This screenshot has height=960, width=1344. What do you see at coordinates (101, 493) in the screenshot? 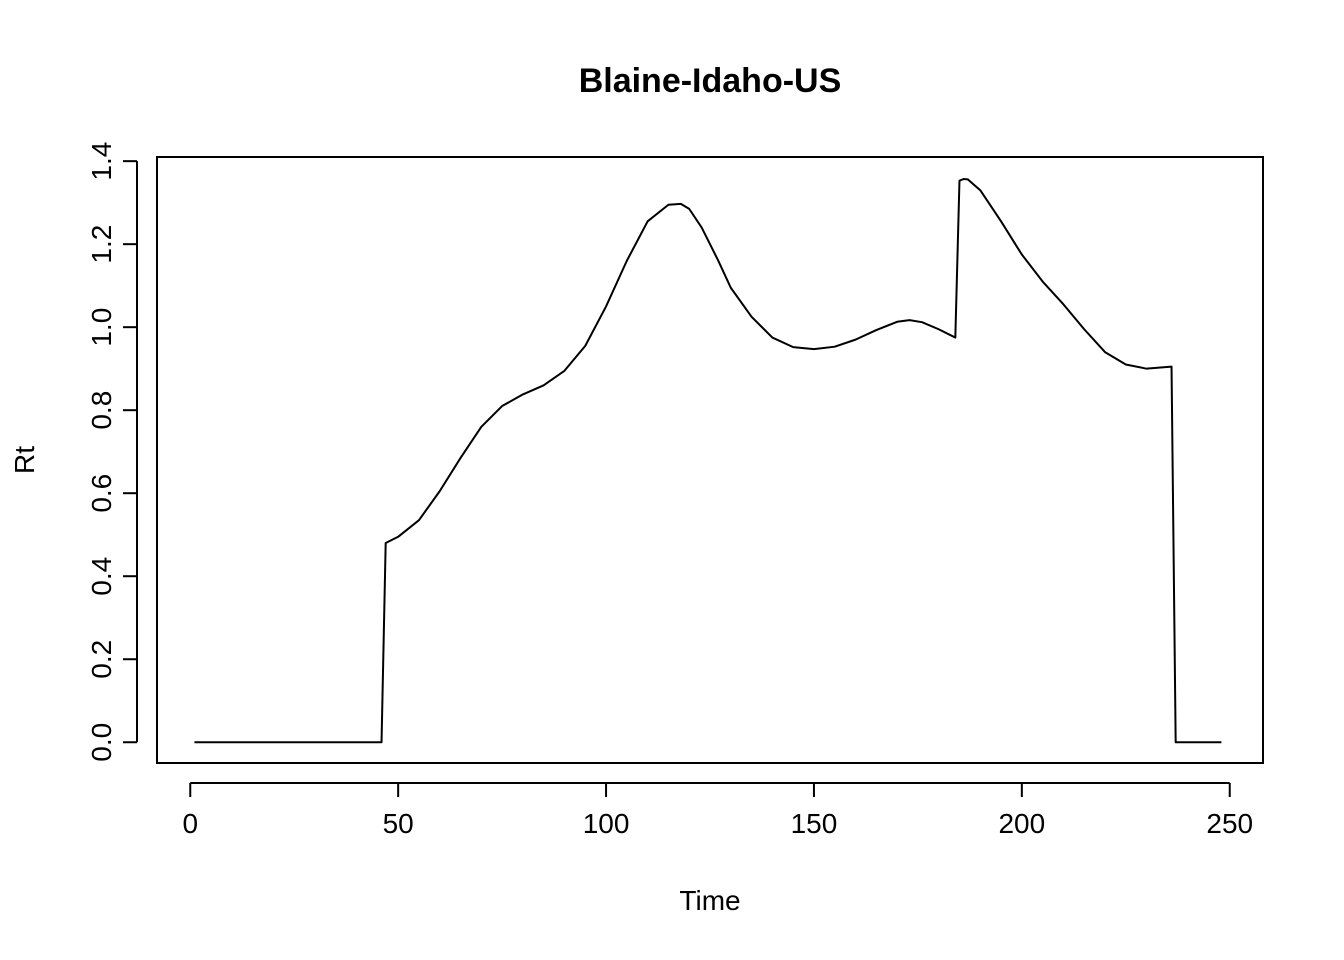
I see `y-tick-label: 0.6` at bounding box center [101, 493].